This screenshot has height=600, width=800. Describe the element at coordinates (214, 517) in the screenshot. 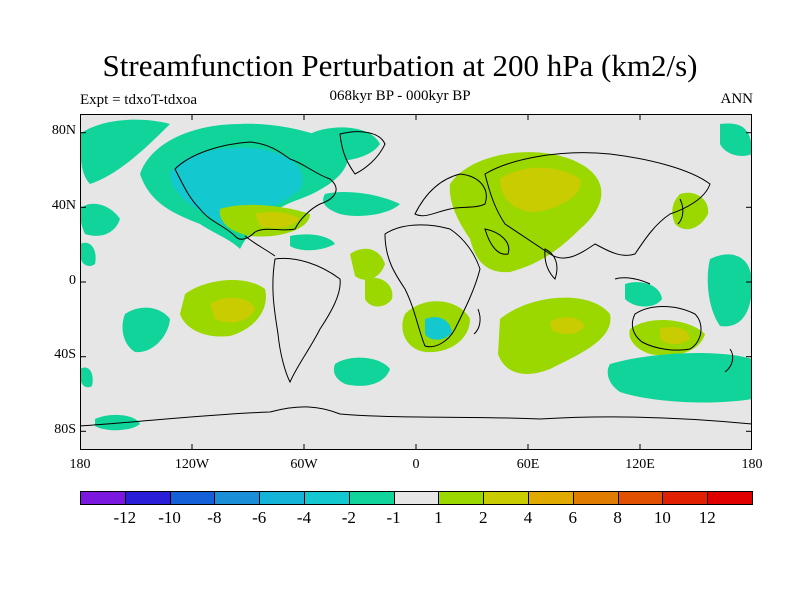

I see `colorbar-label: -8` at that location.